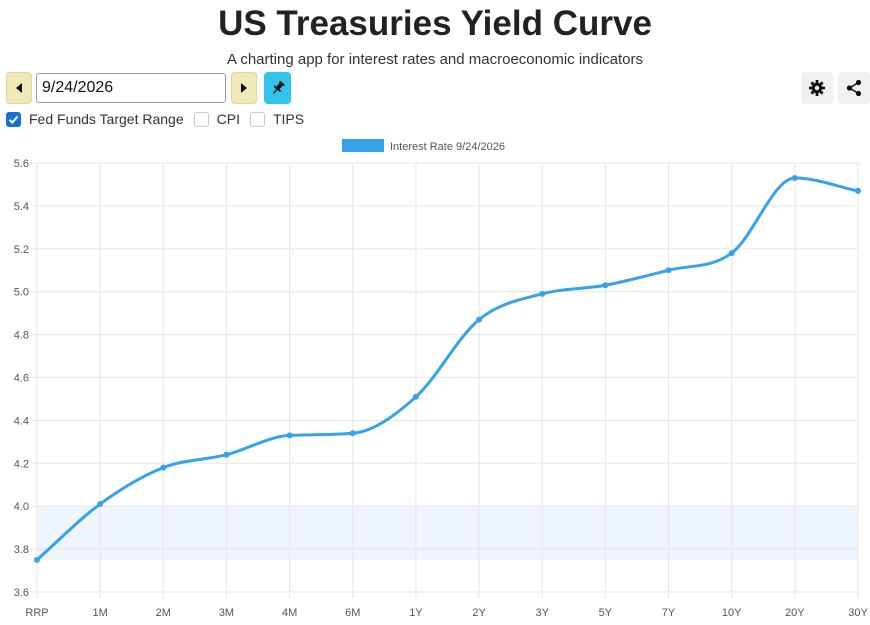 Image resolution: width=870 pixels, height=625 pixels. I want to click on y-tick-label: 4.0, so click(21, 507).